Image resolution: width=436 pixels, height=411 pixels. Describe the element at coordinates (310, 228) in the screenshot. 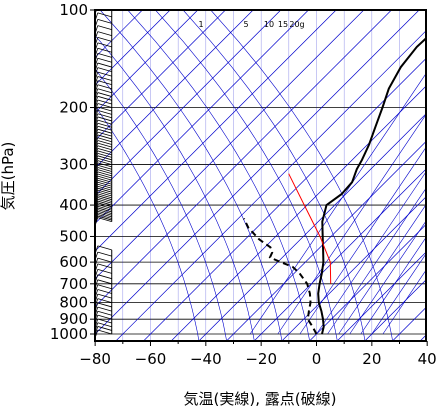

I see `parcel-line` at that location.